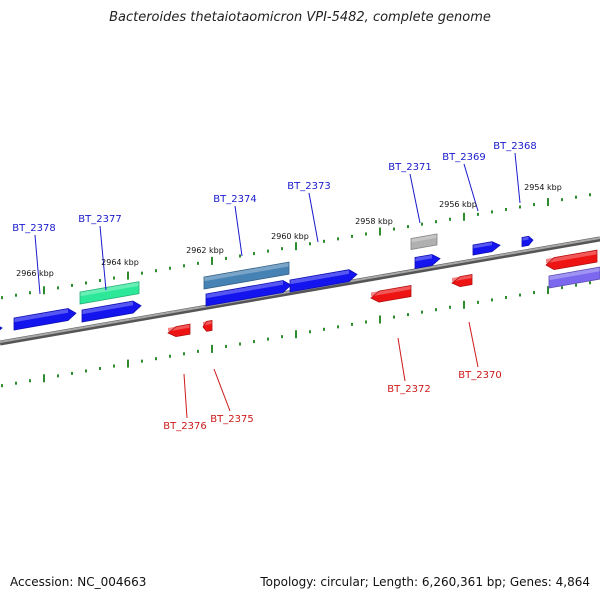 The image size is (600, 600). I want to click on forward-gene-label: BT_2377, so click(99, 219).